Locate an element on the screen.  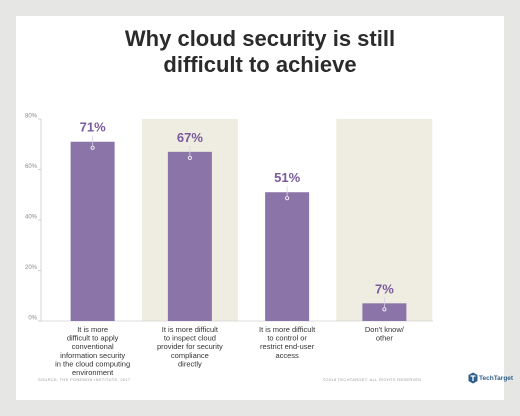
y-tick-label: 0% is located at coordinates (32, 319).